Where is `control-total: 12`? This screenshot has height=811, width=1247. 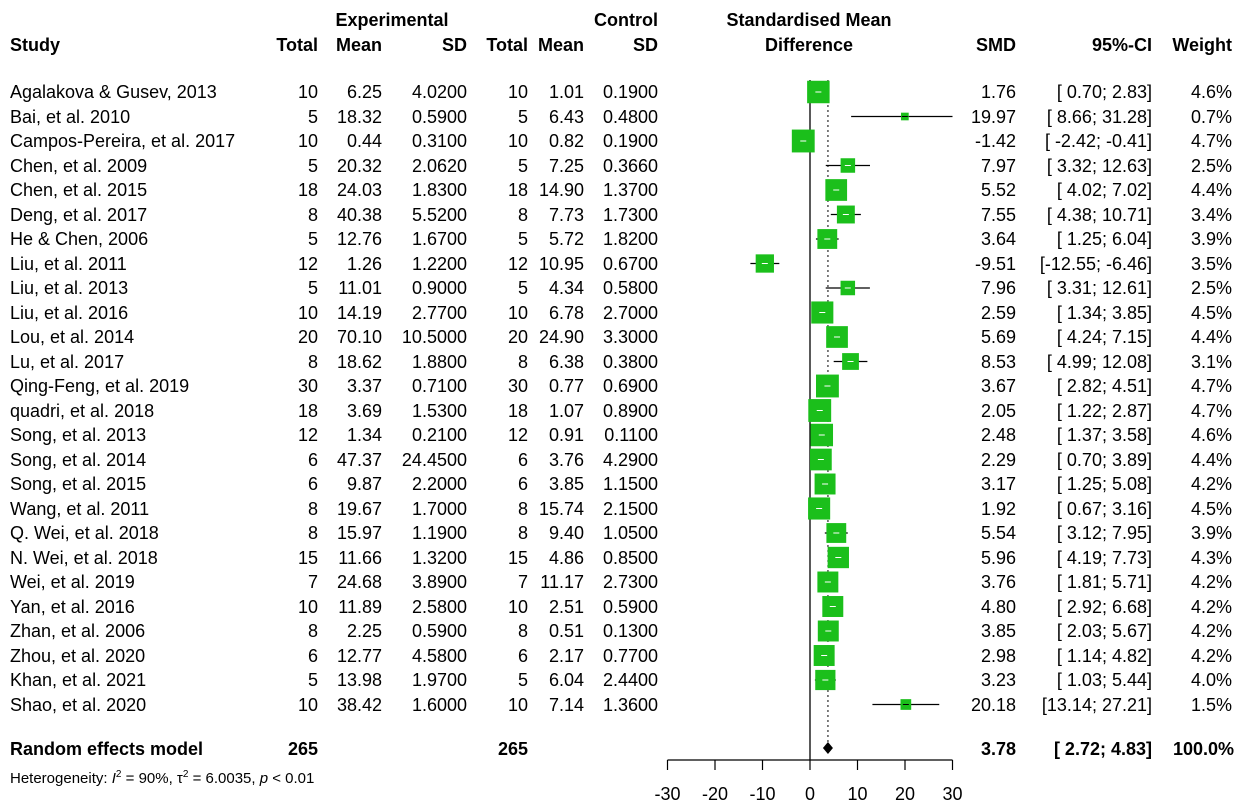 control-total: 12 is located at coordinates (517, 435).